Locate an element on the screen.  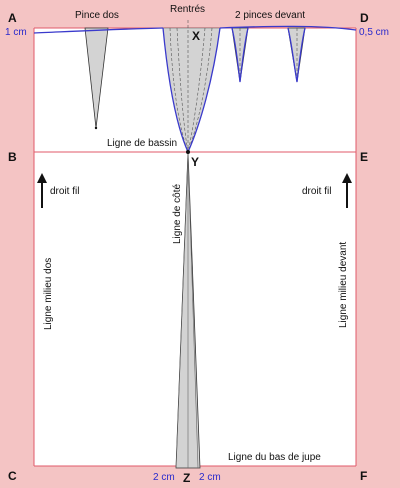
back-dart-label: Pince dos is located at coordinates (97, 15).